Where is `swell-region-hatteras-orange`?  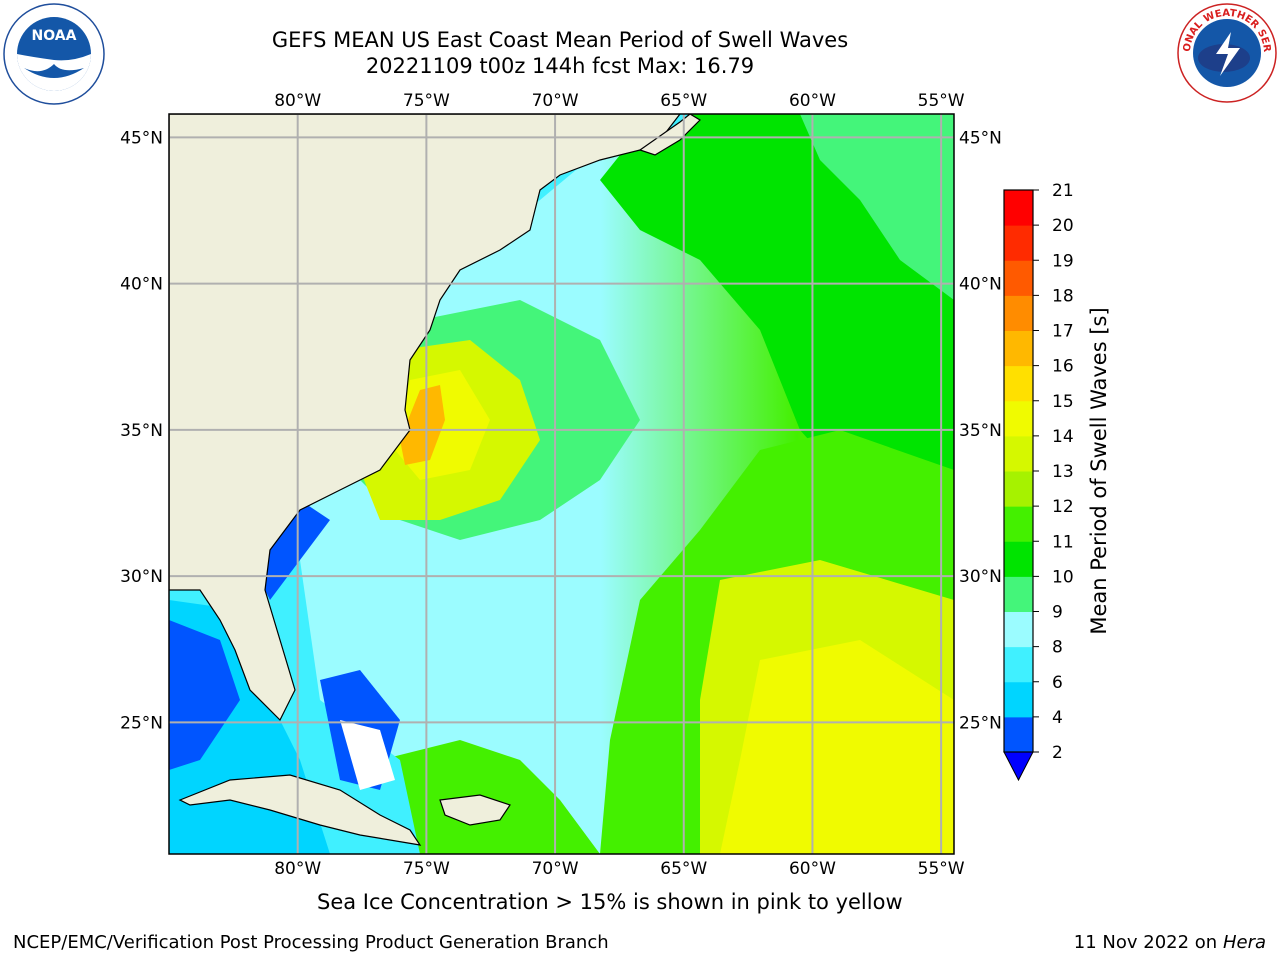
swell-region-hatteras-orange is located at coordinates (422, 425).